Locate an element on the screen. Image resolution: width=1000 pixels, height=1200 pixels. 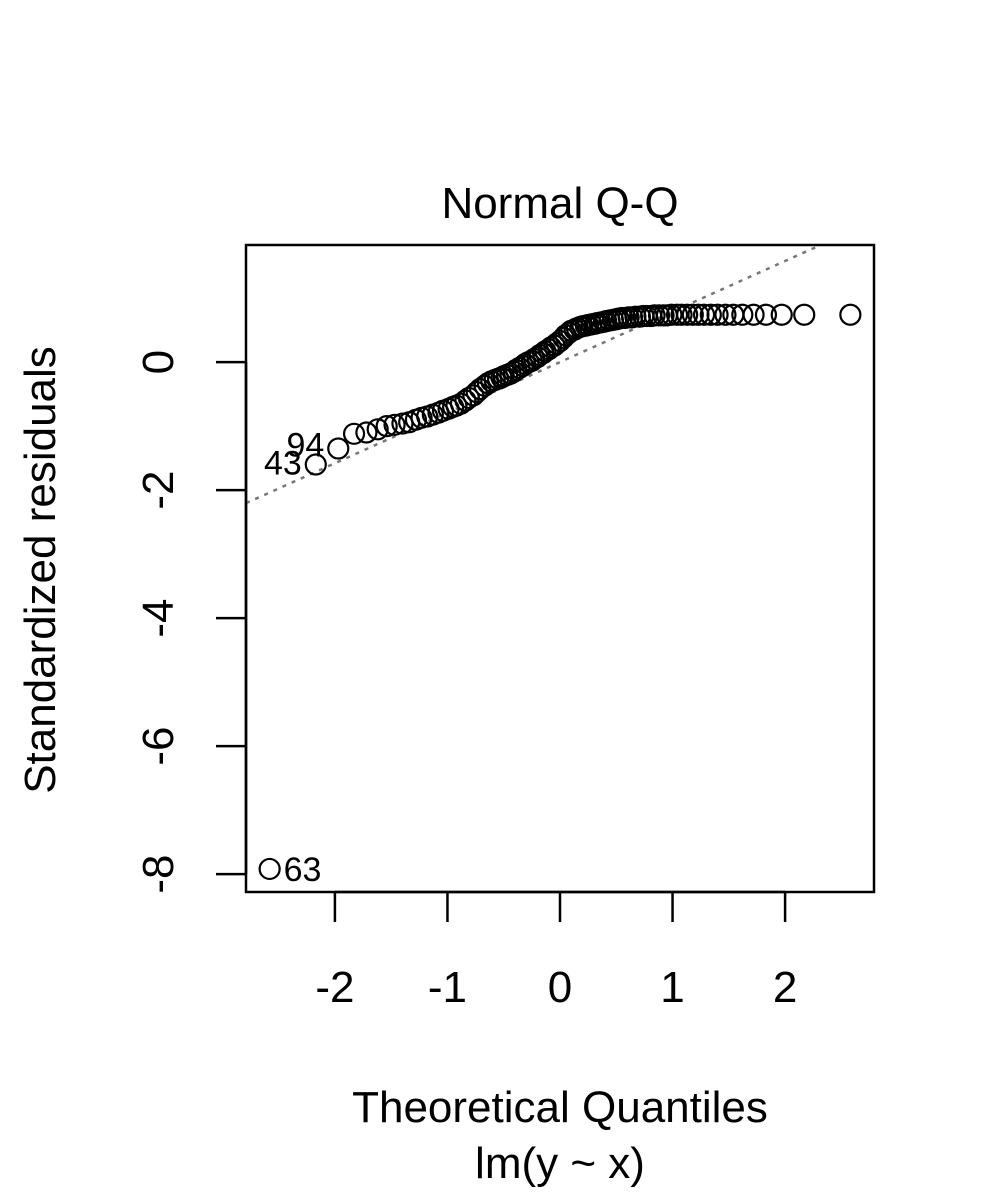
outlier-label: 43 is located at coordinates (283, 464).